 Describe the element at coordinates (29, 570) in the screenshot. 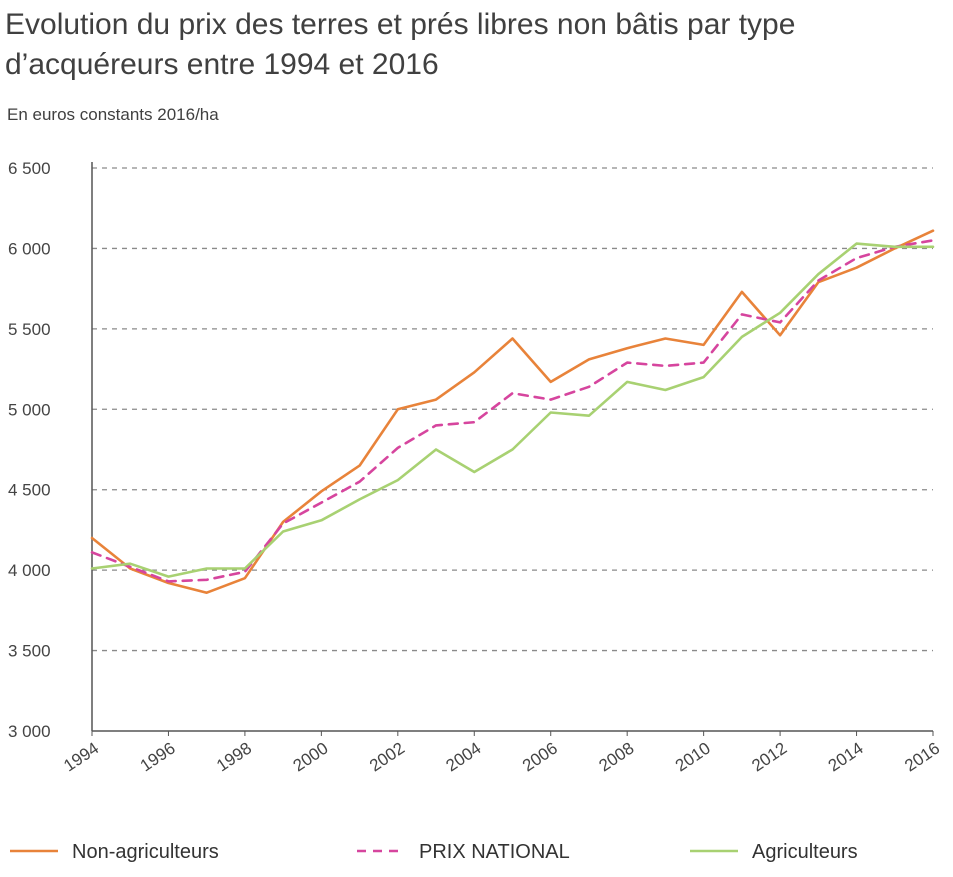

I see `y-tick-label: 4 000` at that location.